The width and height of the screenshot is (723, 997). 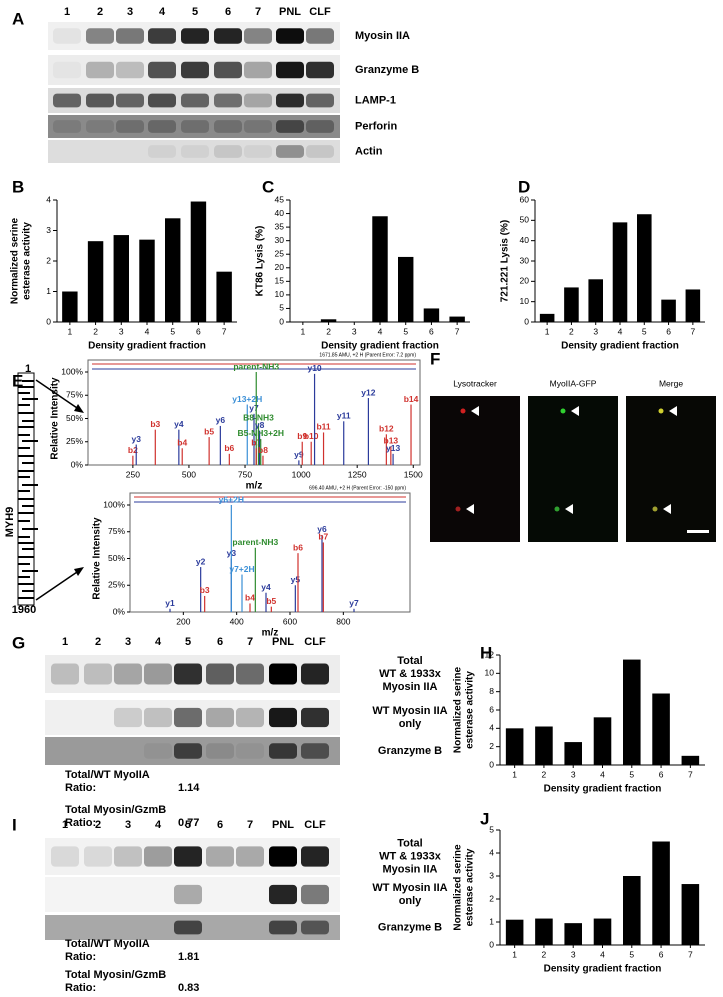 What do you see at coordinates (67, 12) in the screenshot?
I see `lane-label: 1` at bounding box center [67, 12].